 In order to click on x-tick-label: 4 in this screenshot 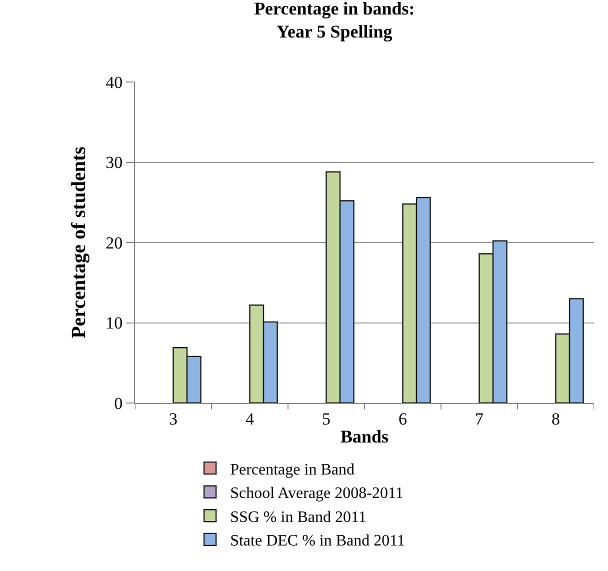, I will do `click(250, 418)`.